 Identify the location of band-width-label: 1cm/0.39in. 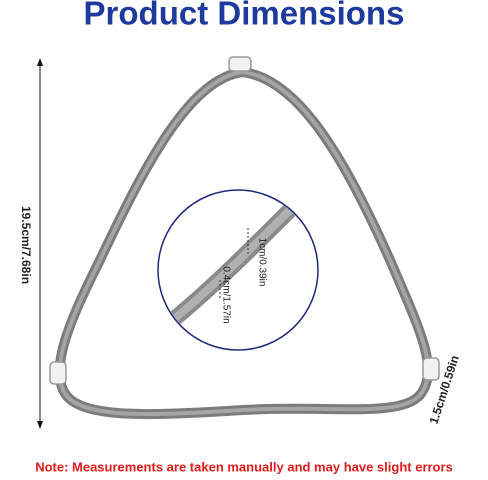
(261, 262).